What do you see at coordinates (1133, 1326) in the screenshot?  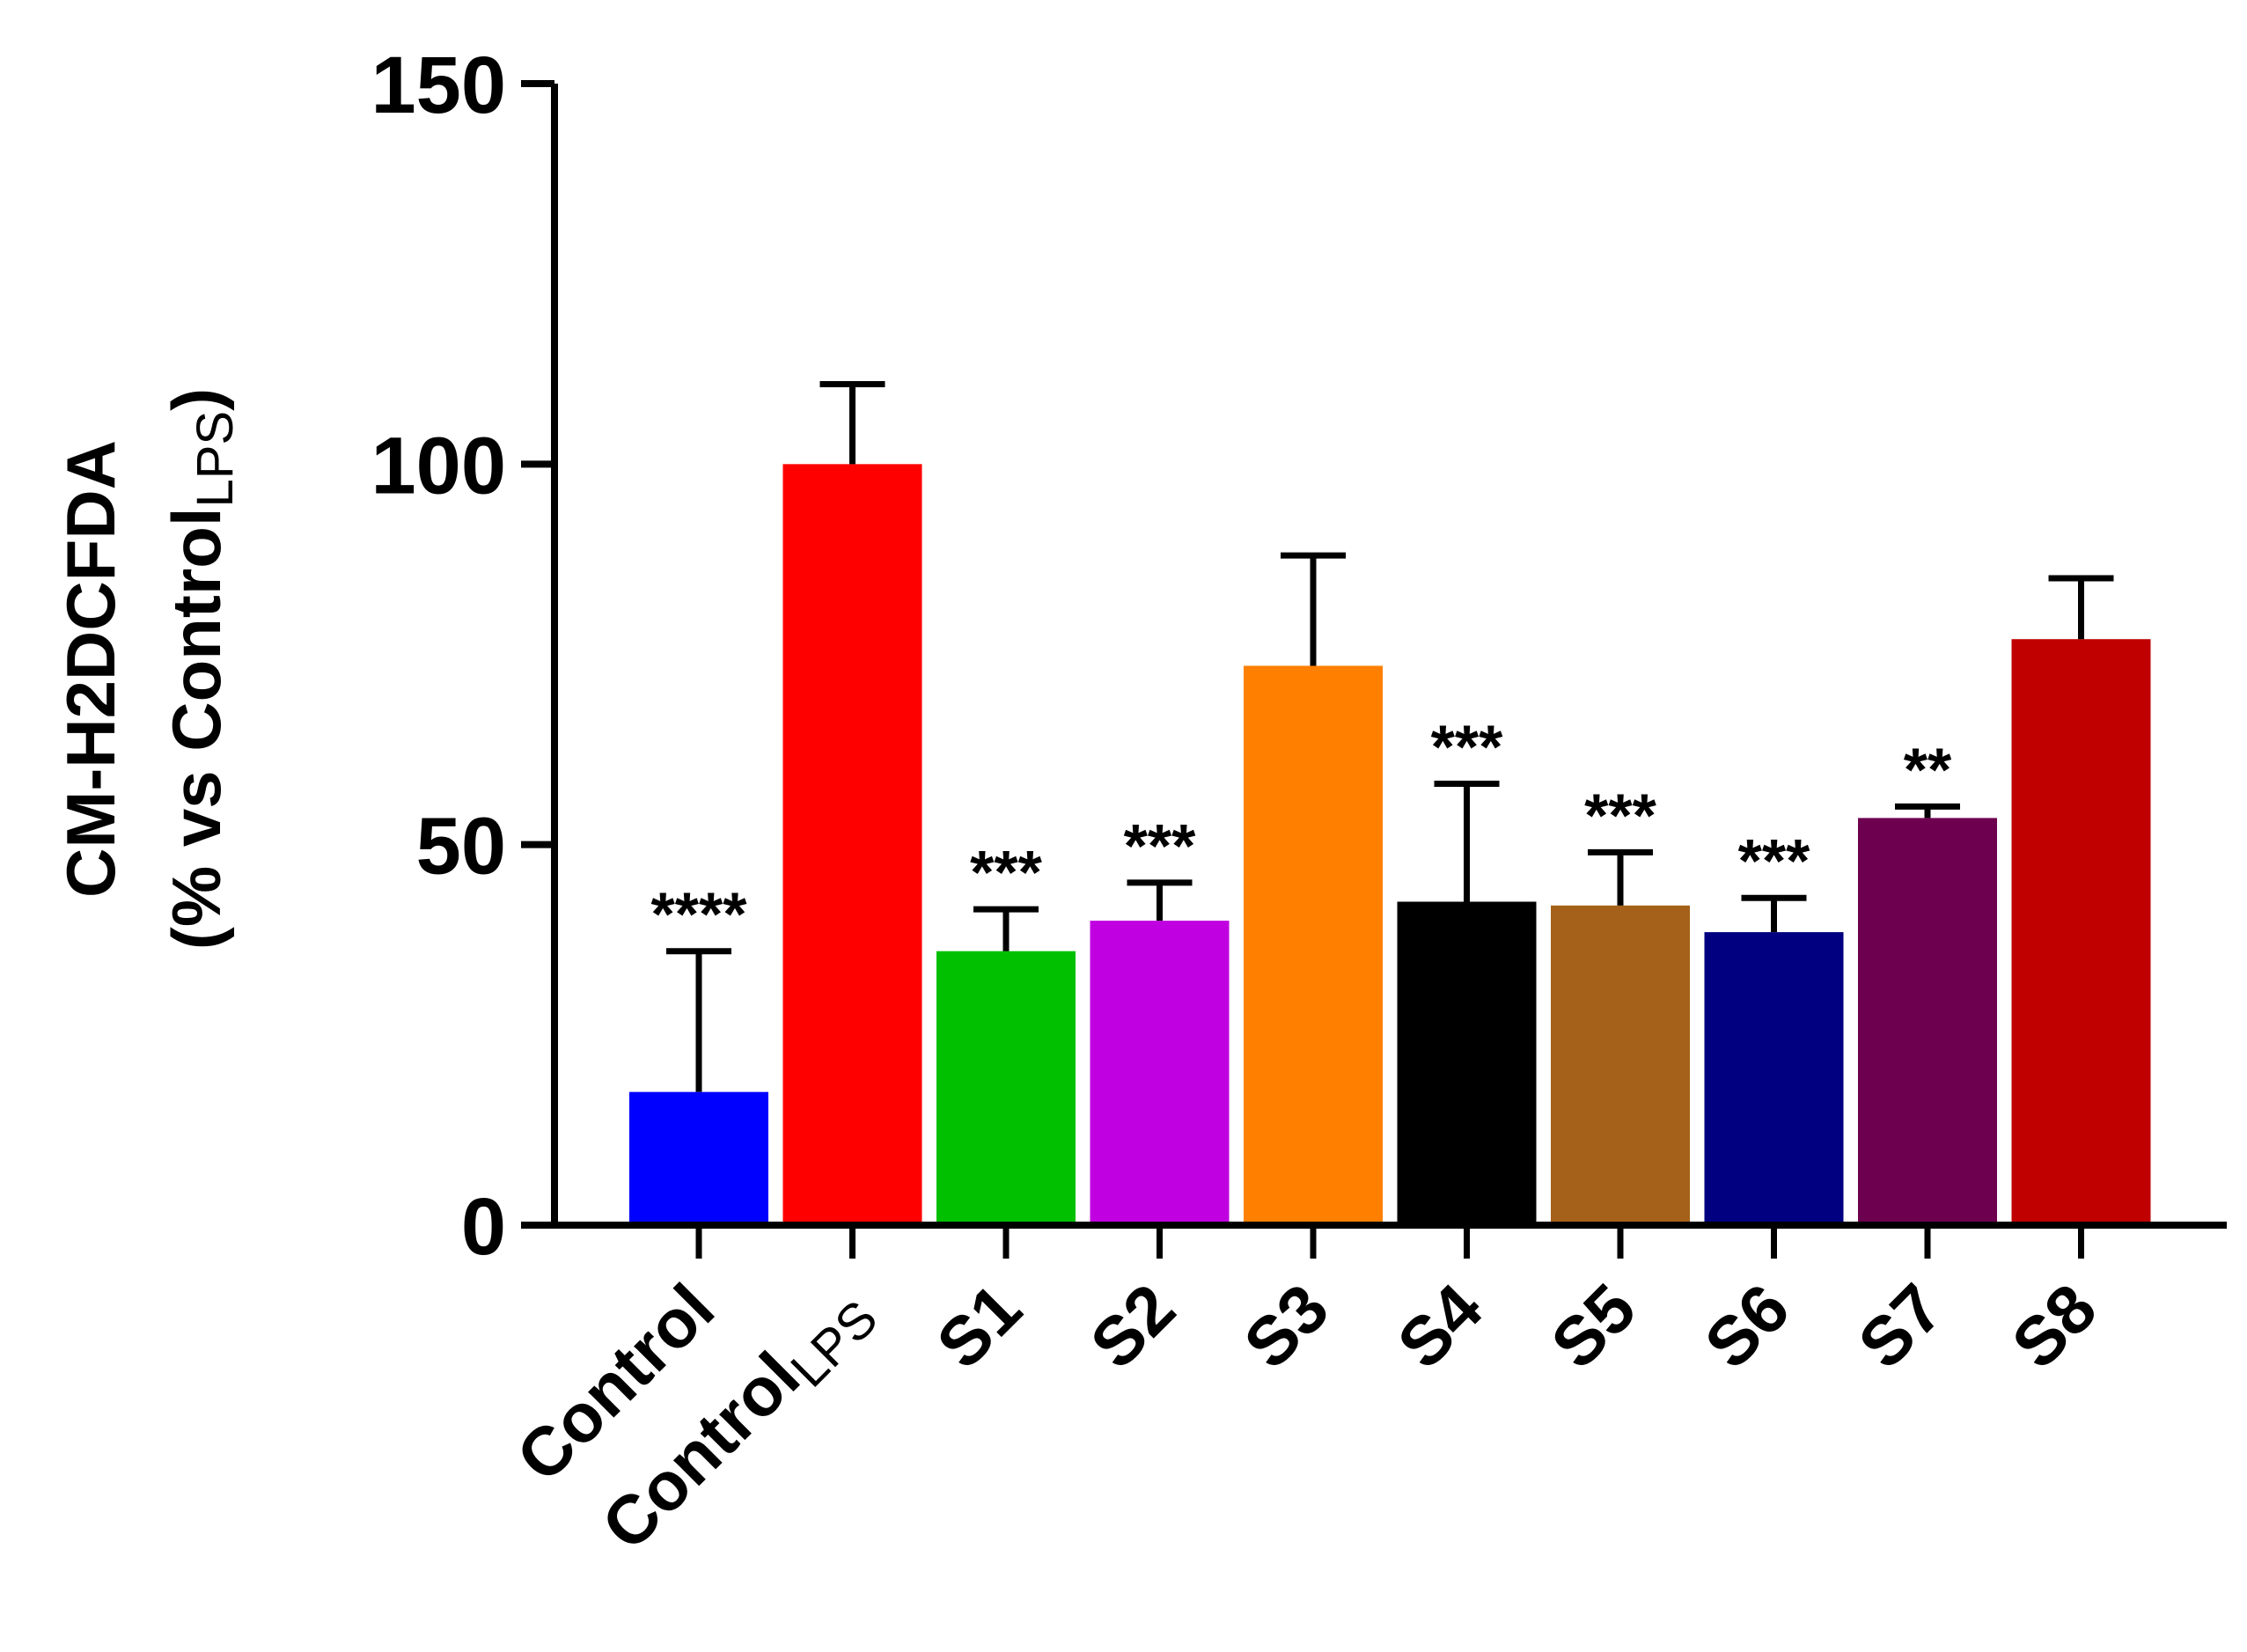 I see `category-label-3: S2` at bounding box center [1133, 1326].